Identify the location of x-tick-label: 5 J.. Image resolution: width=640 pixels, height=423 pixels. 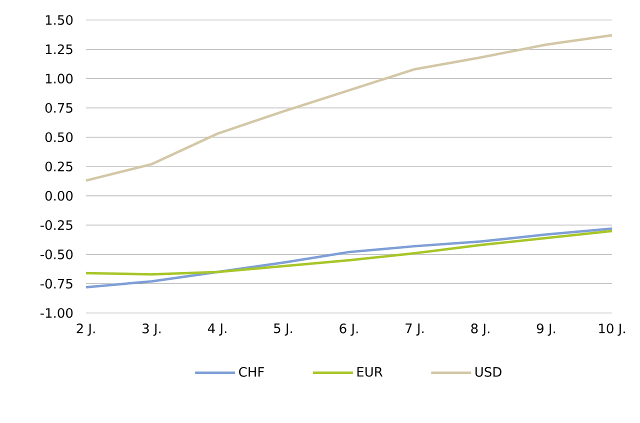
(283, 330).